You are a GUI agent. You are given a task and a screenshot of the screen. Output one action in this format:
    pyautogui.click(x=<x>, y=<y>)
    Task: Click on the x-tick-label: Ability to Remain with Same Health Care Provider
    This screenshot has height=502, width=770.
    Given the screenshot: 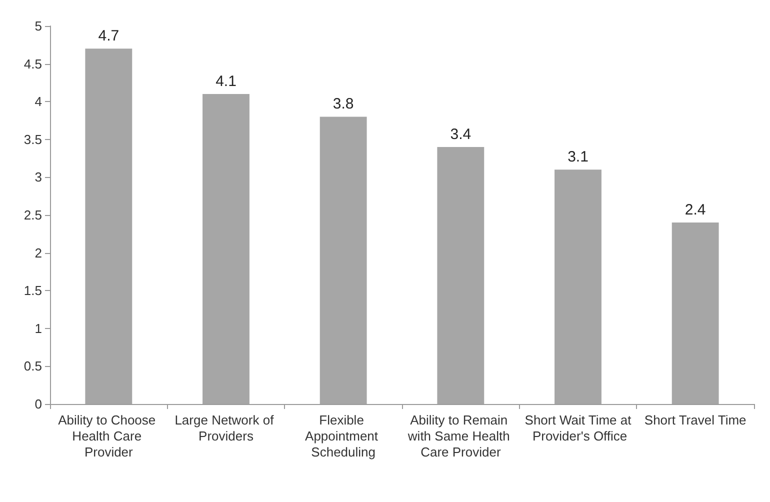 What is the action you would take?
    pyautogui.click(x=460, y=436)
    